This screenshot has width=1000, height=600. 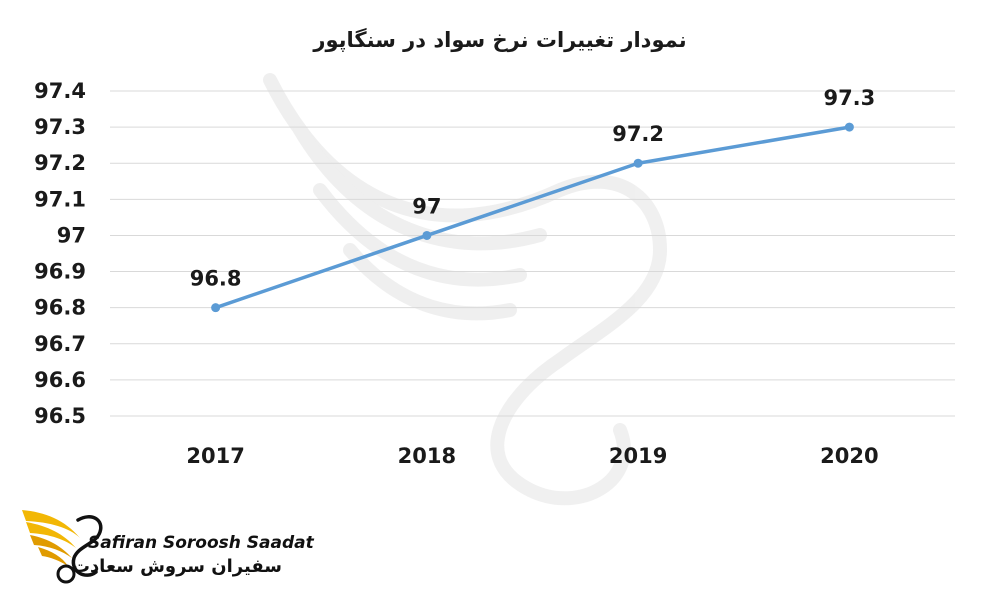 I want to click on y-axis-tick-labels: 97.4 97.3 97.2 97.1 97 96.9 96.8 96.7 96.6 96.5, so click(x=60, y=253).